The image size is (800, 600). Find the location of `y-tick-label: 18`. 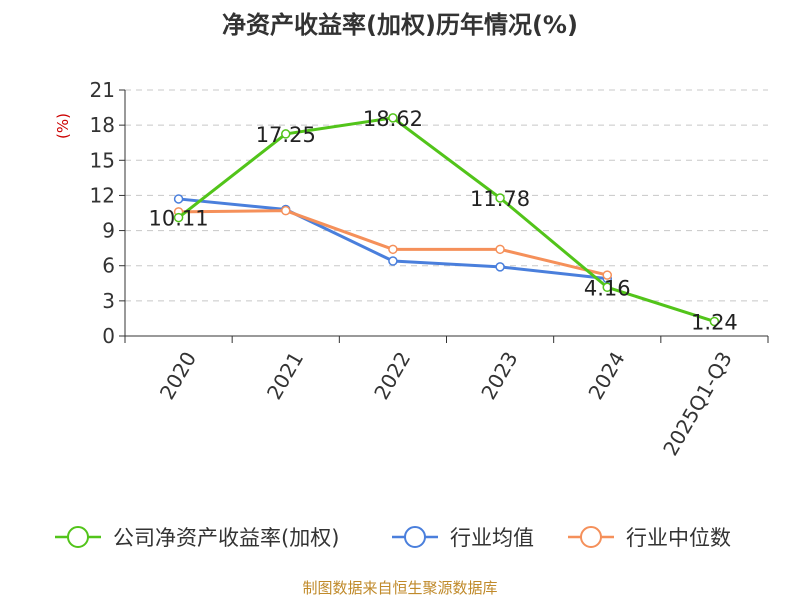

y-tick-label: 18 is located at coordinates (102, 125).